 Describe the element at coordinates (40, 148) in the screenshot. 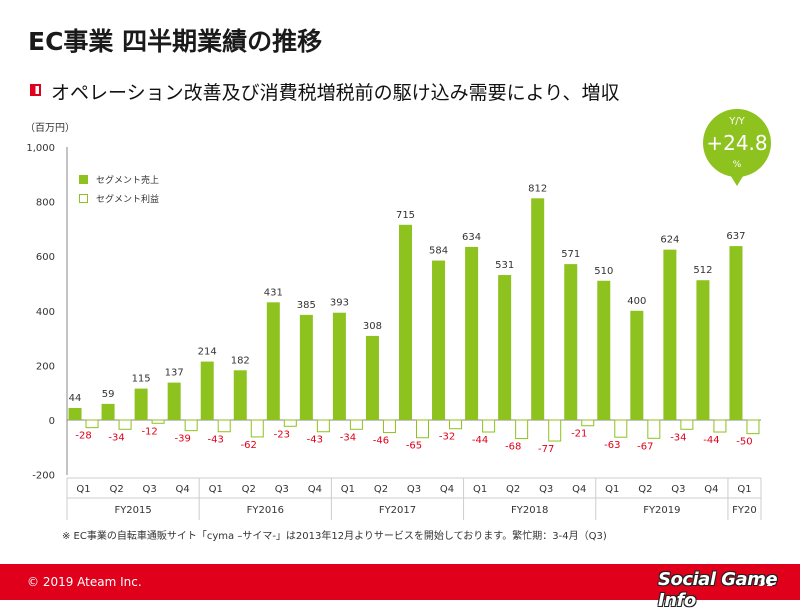

I see `y-tick-label: 1,000` at that location.